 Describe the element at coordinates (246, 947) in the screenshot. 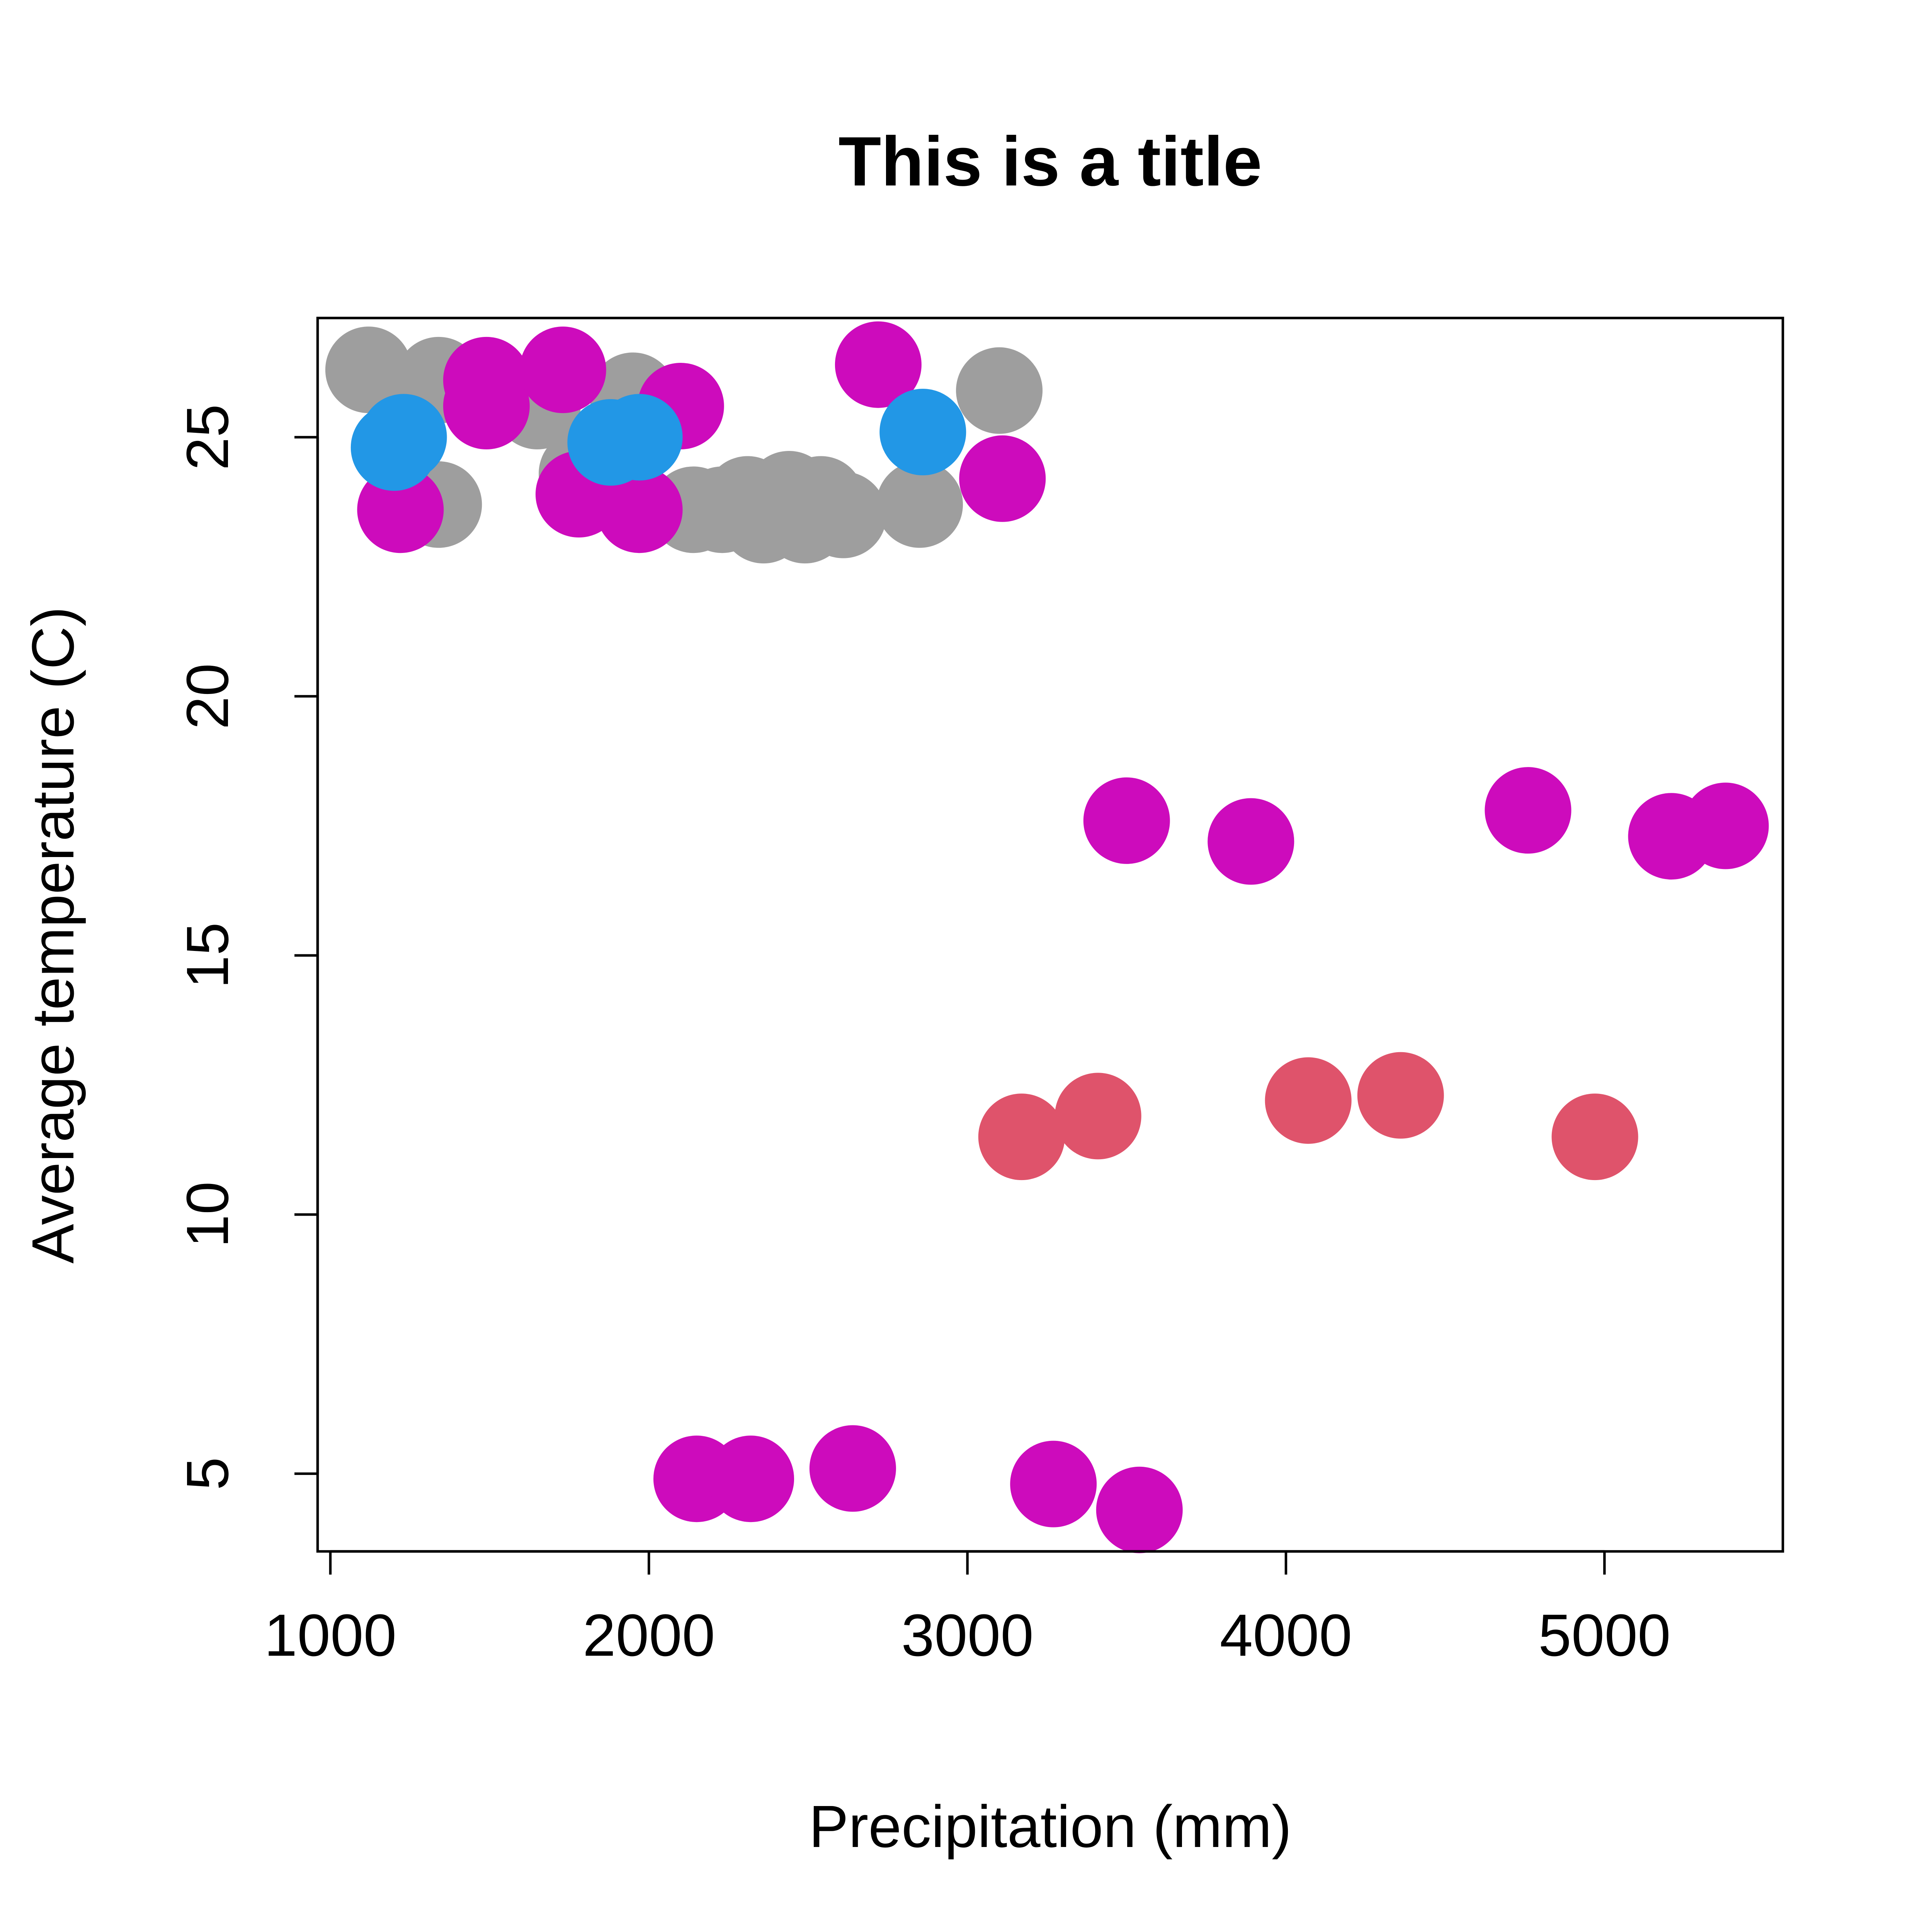

I see `y-axis: 5 10 15 20 25` at that location.